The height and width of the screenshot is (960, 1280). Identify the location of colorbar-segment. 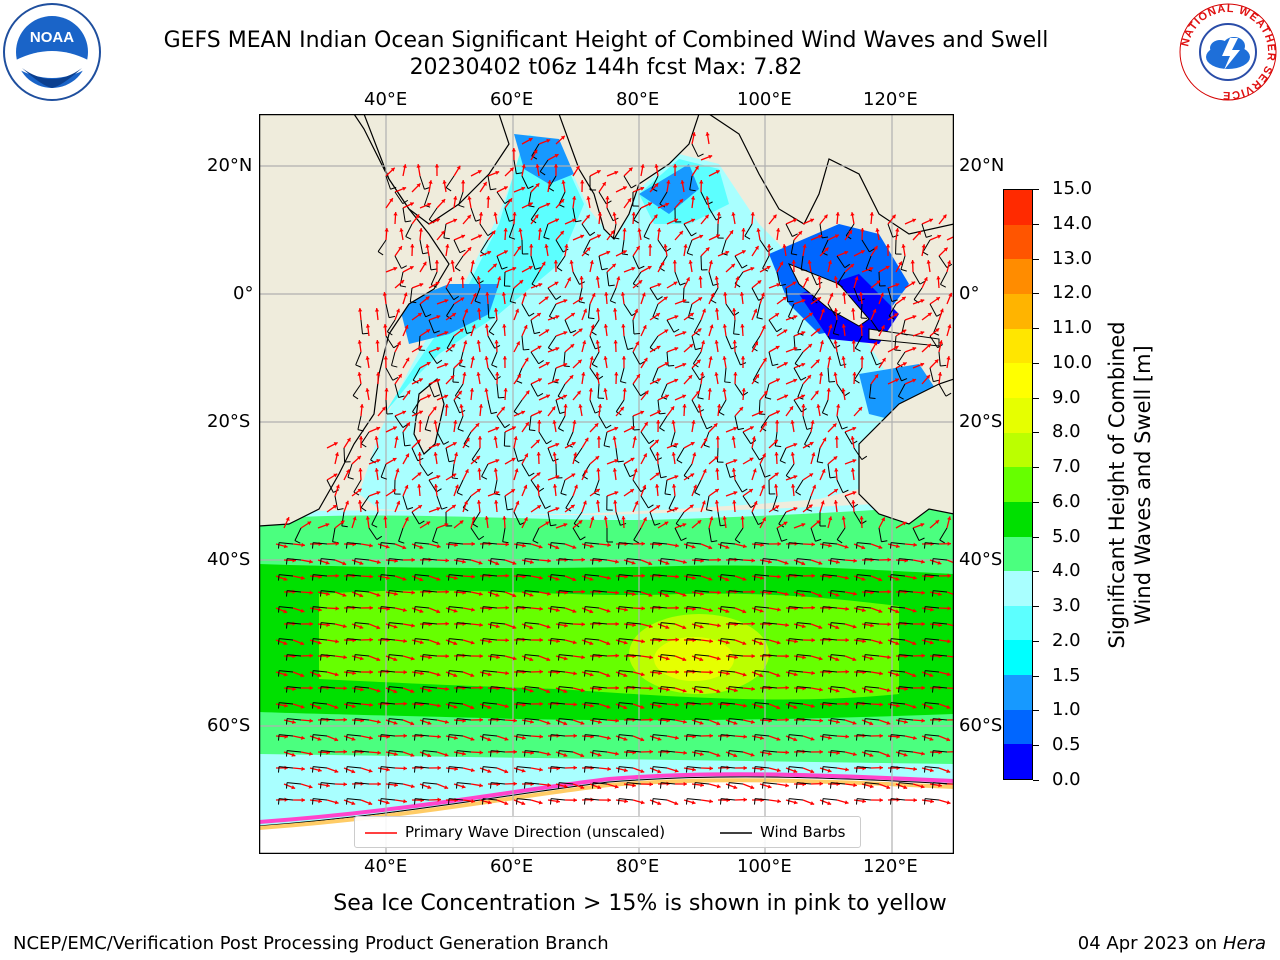
(1018, 207).